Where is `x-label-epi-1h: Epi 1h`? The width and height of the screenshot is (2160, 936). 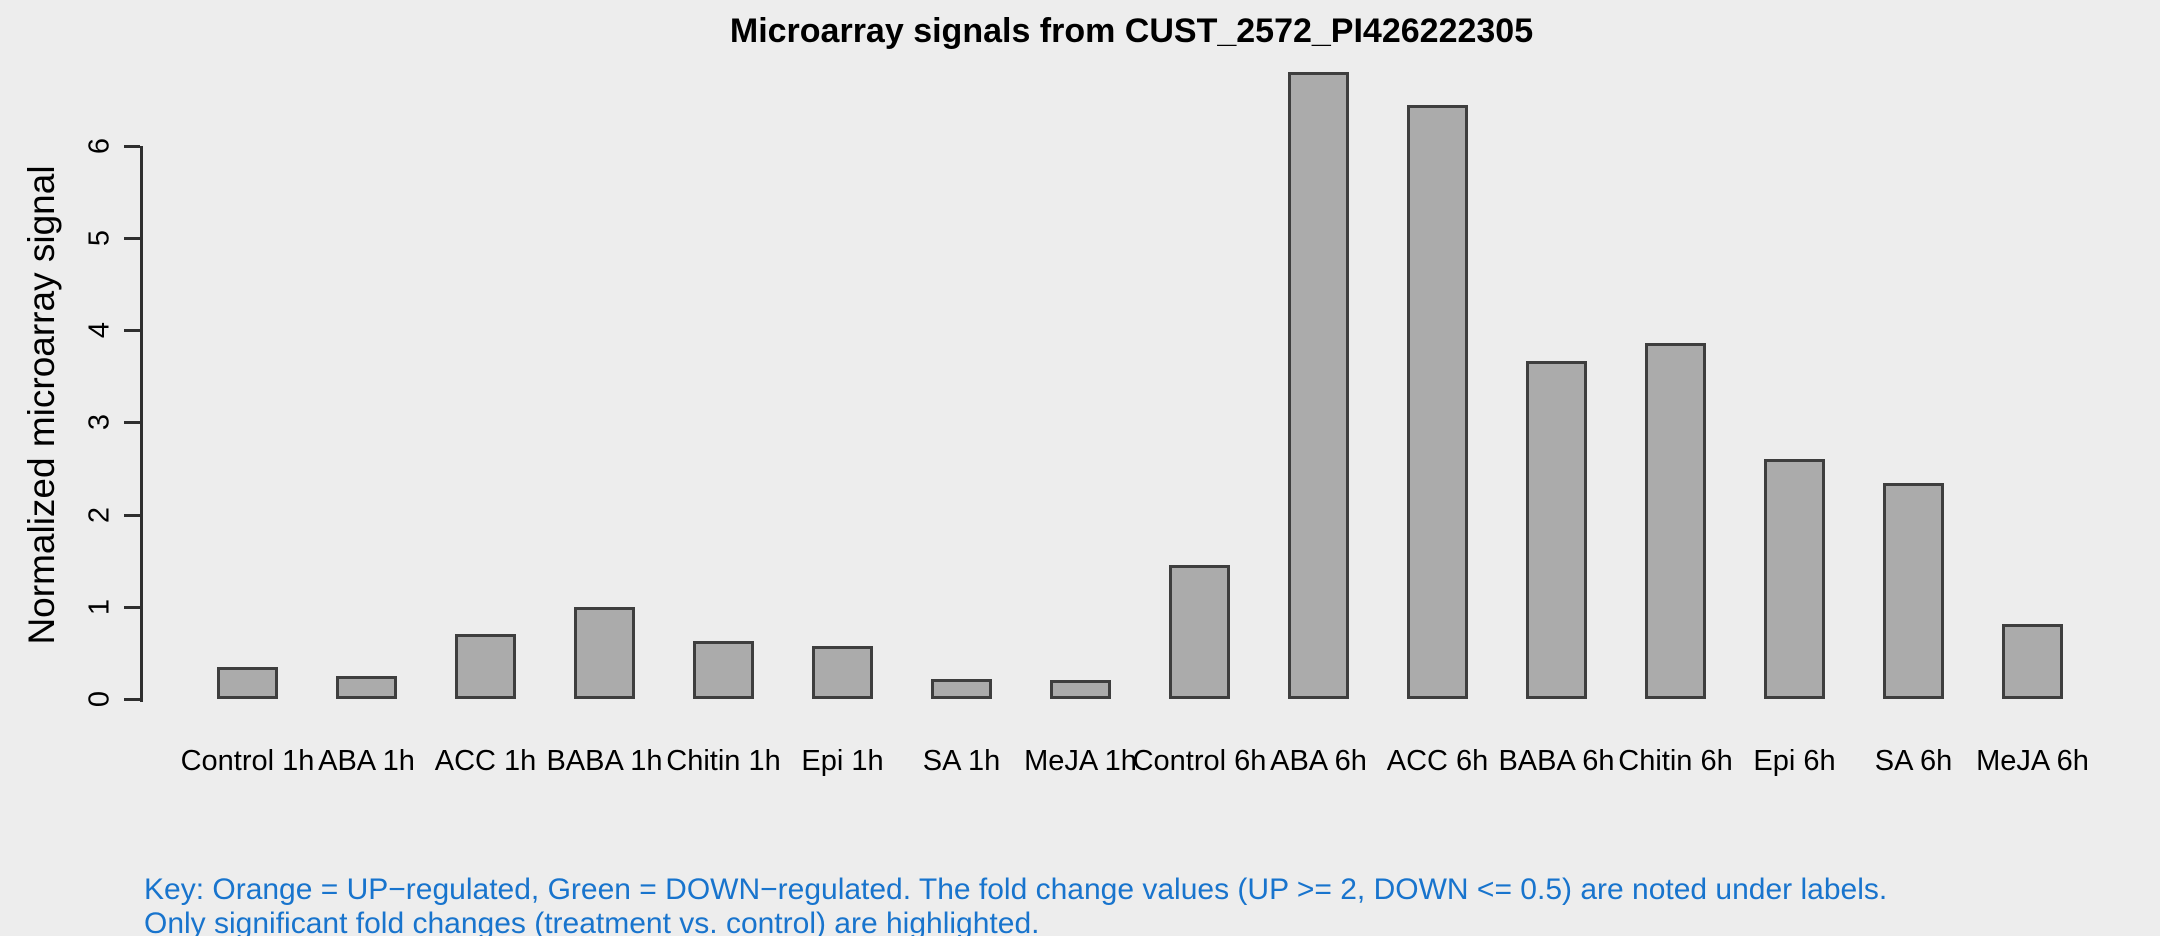
x-label-epi-1h: Epi 1h is located at coordinates (842, 761).